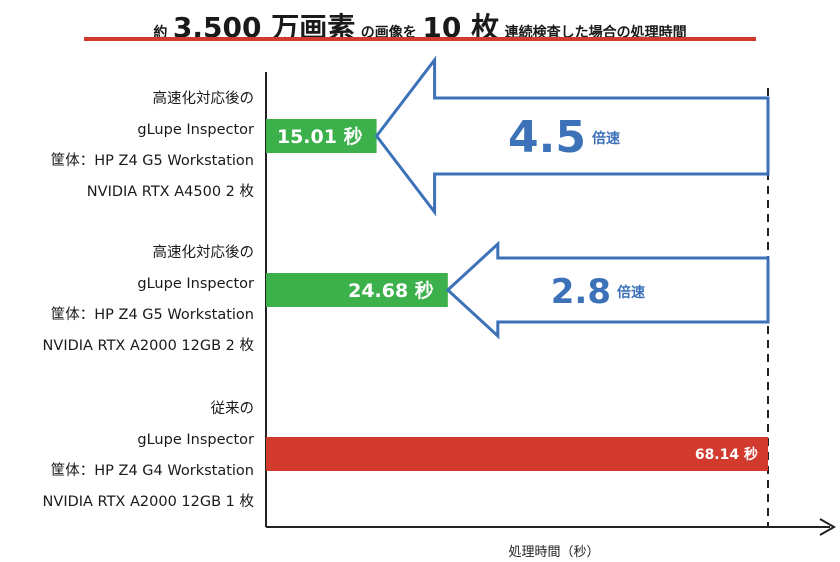 The width and height of the screenshot is (840, 562). What do you see at coordinates (726, 454) in the screenshot?
I see `value-label: 68.14 秒` at bounding box center [726, 454].